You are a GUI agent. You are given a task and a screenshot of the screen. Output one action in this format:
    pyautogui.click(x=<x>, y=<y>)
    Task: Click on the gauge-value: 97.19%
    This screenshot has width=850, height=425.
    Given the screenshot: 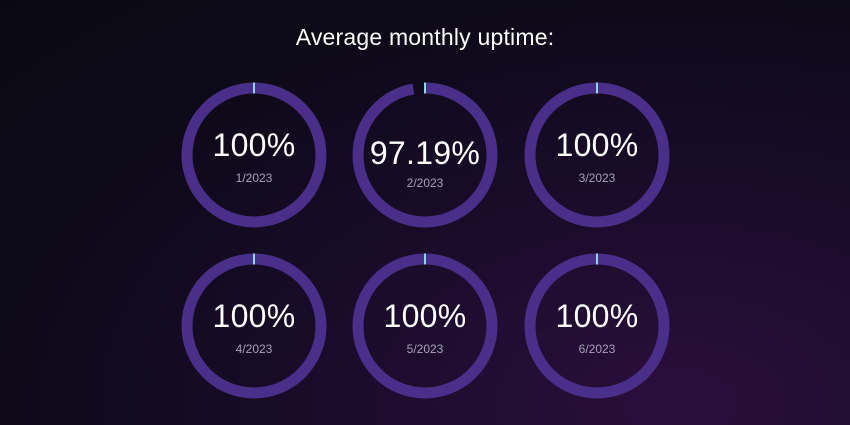 What is the action you would take?
    pyautogui.click(x=425, y=153)
    